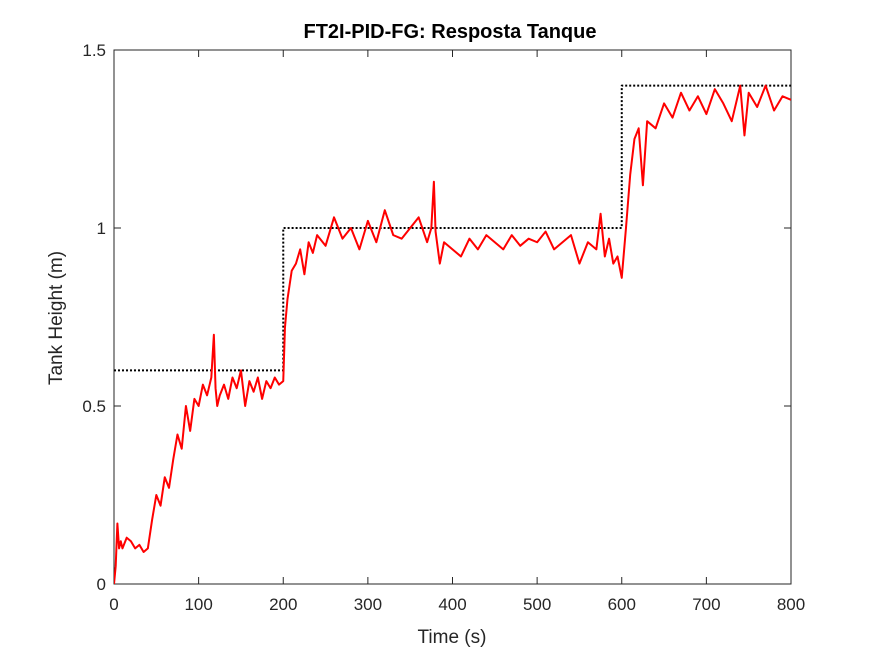  What do you see at coordinates (198, 604) in the screenshot?
I see `x-tick-label: 100` at bounding box center [198, 604].